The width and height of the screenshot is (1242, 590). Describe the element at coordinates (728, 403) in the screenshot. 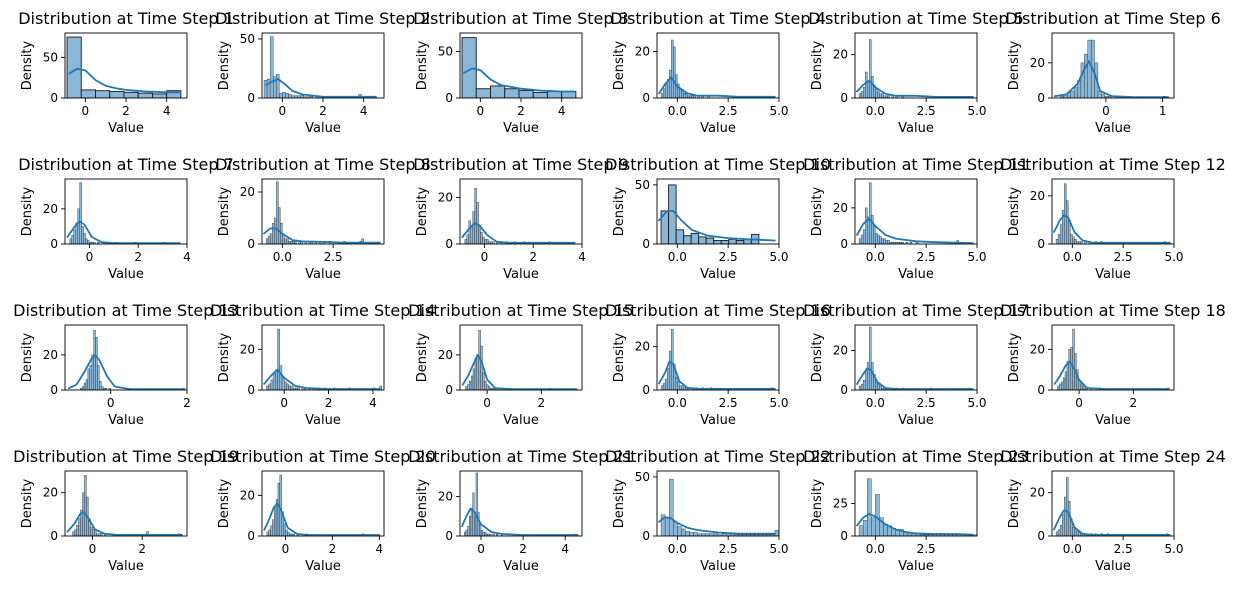

I see `x-tick-label: 2.5` at that location.